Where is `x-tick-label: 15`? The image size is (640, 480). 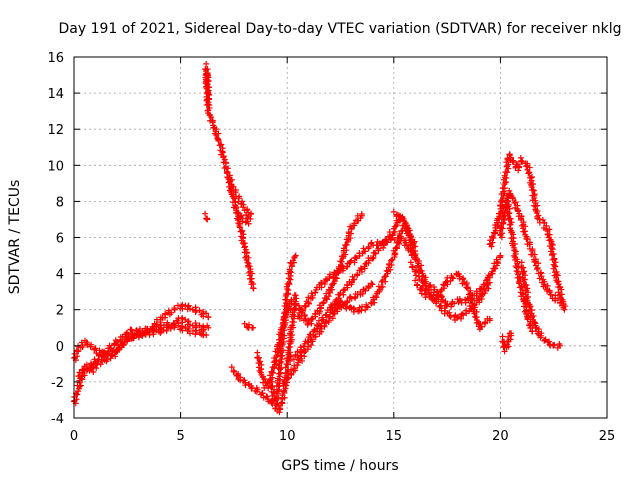 x-tick-label: 15 is located at coordinates (394, 436).